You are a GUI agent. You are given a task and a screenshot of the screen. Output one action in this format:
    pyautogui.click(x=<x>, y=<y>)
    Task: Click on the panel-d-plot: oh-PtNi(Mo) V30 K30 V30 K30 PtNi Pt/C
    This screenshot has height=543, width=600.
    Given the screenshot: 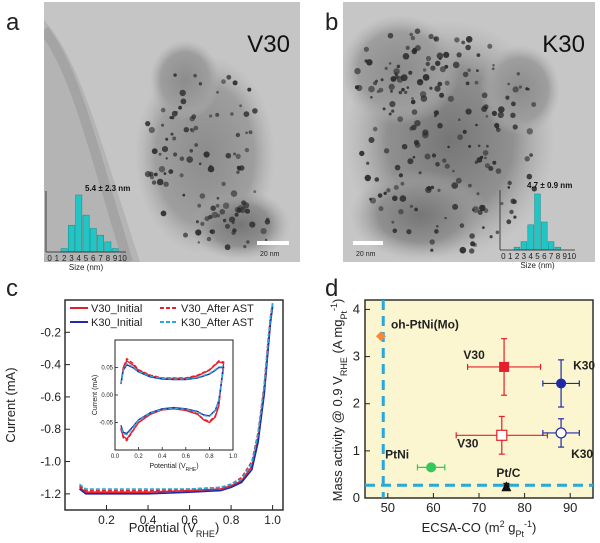 What is the action you would take?
    pyautogui.click(x=480, y=399)
    